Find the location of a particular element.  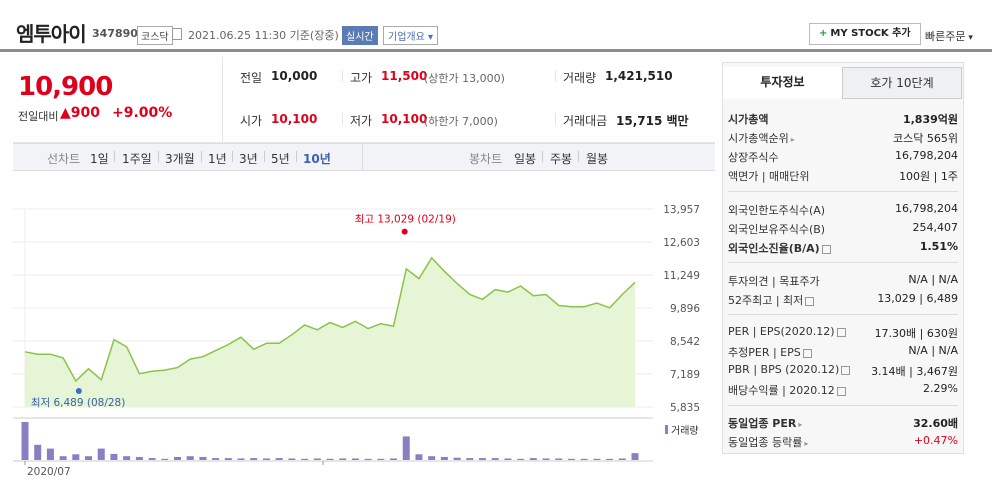

tab-investment-info: 투자정보 is located at coordinates (782, 83).